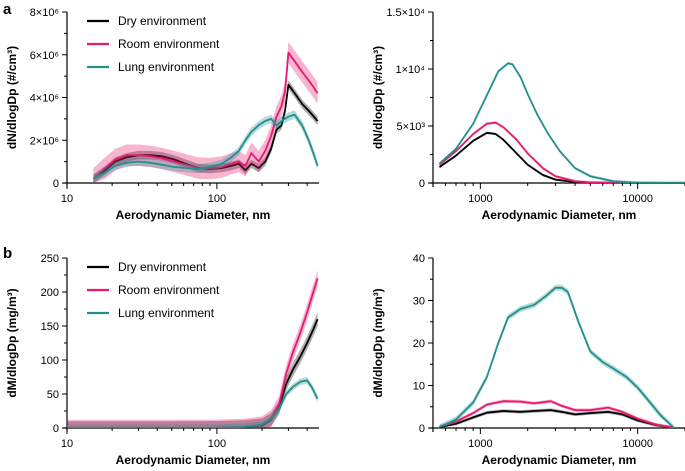  What do you see at coordinates (44, 141) in the screenshot?
I see `y-tick-label: 2×10⁶` at bounding box center [44, 141].